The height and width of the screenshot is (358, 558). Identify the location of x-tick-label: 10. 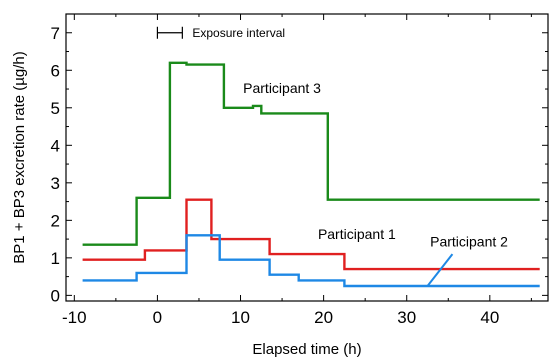
(240, 317).